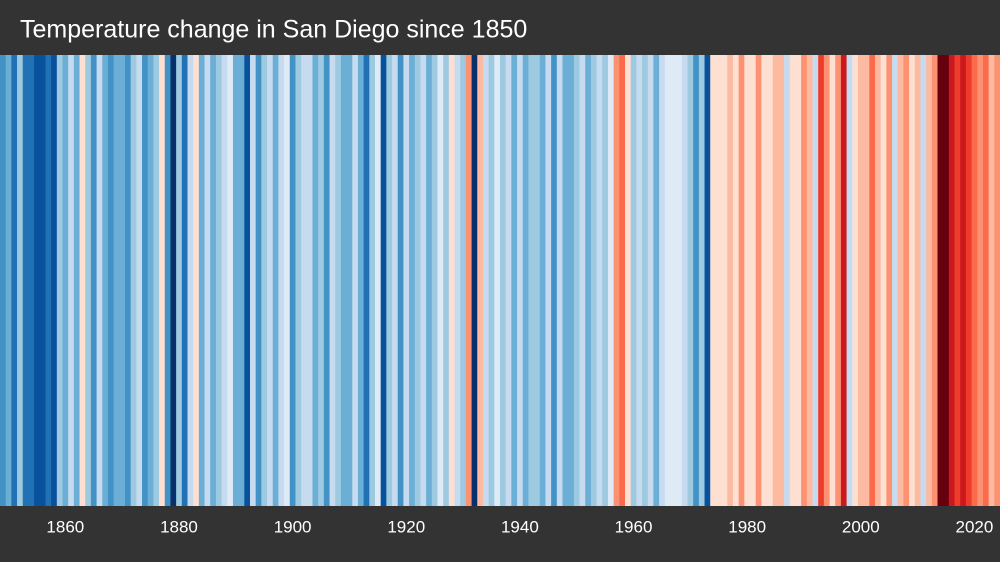 Image resolution: width=1000 pixels, height=562 pixels. What do you see at coordinates (520, 526) in the screenshot?
I see `x-tick-label: 1940` at bounding box center [520, 526].